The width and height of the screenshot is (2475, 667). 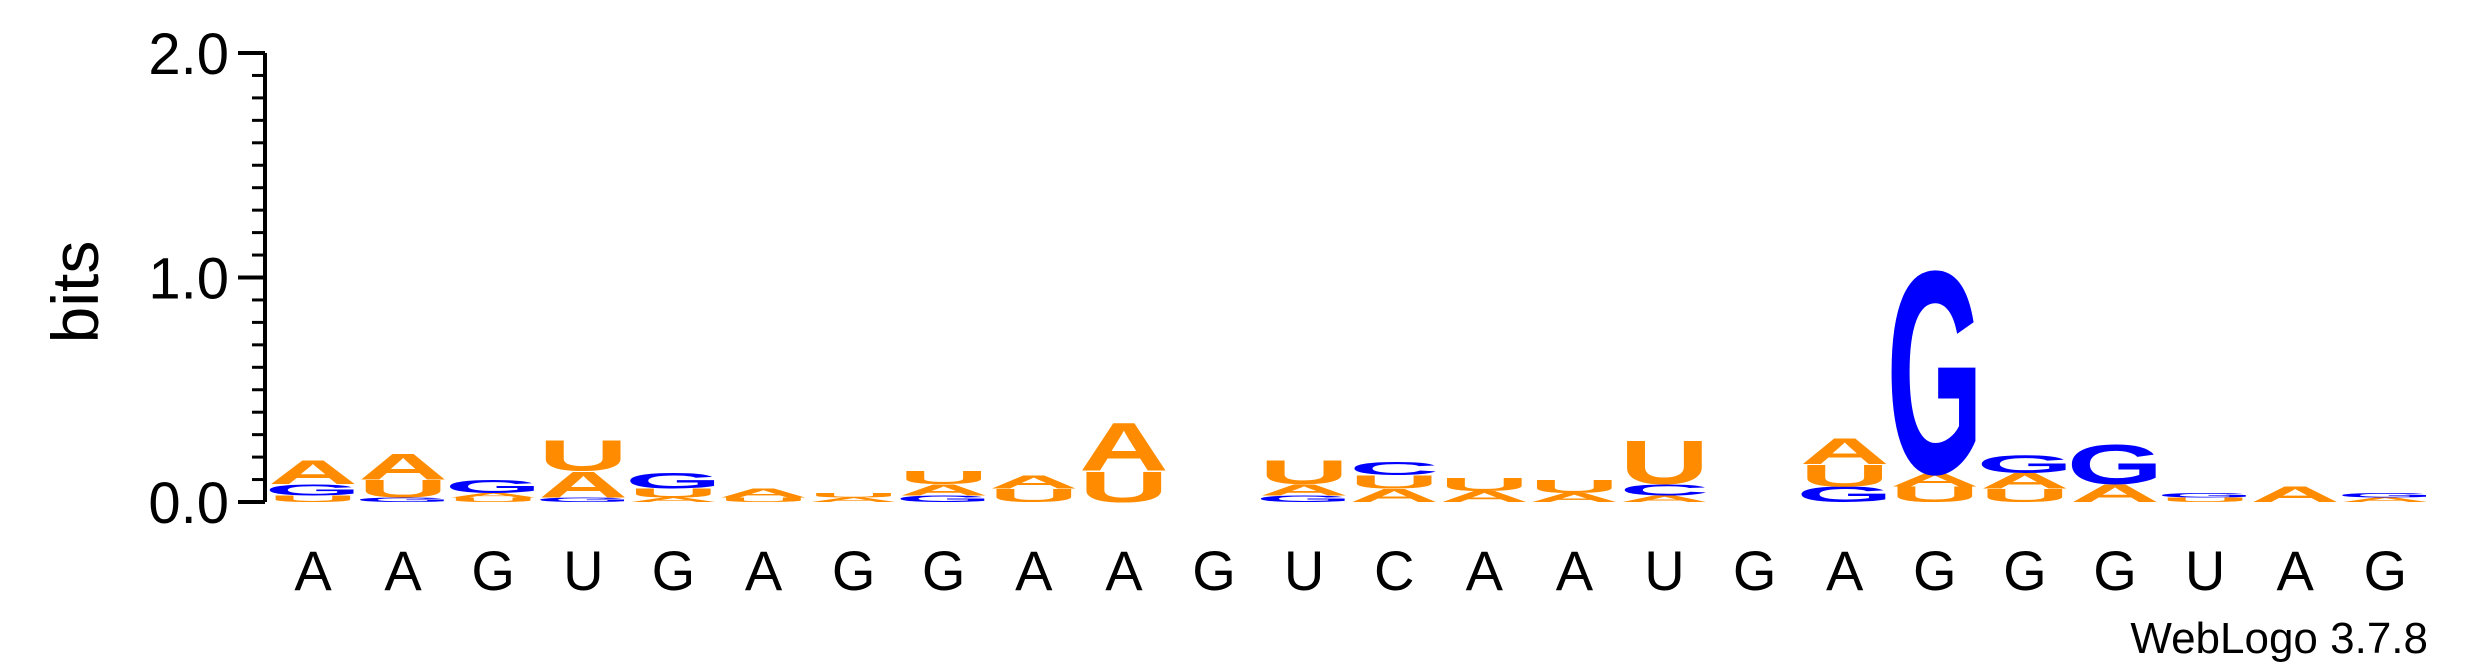 I want to click on x-tick-label: C, so click(x=1394, y=570).